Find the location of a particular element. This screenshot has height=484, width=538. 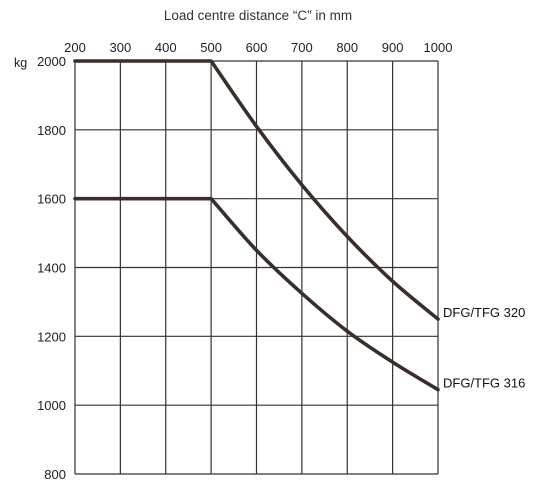

chart-title: Load centre distance “C” in mm is located at coordinates (258, 15).